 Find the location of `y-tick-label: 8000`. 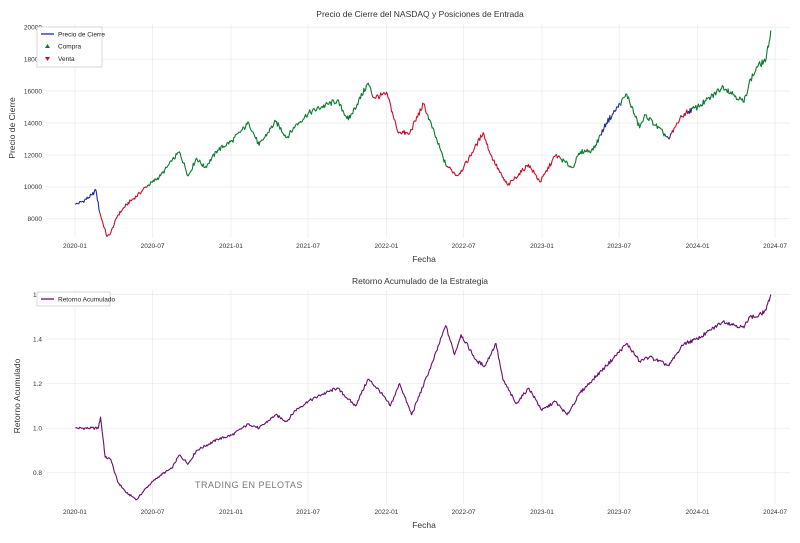

y-tick-label: 8000 is located at coordinates (35, 219).